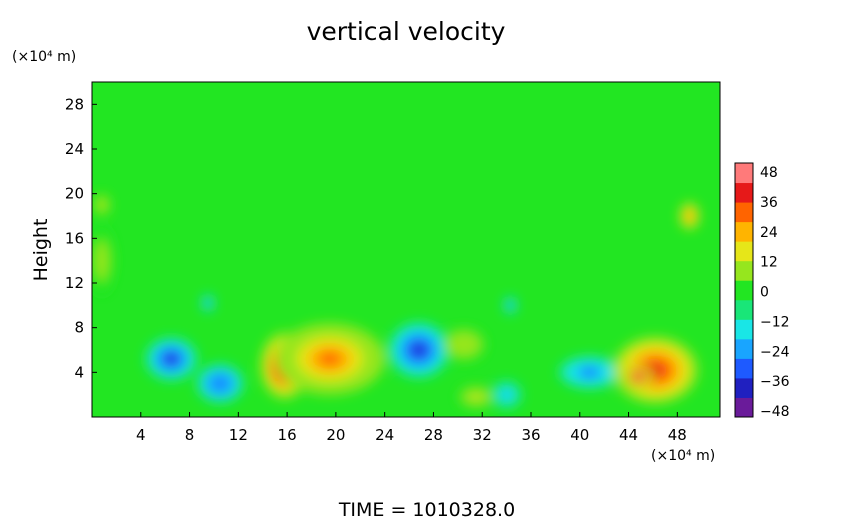 The height and width of the screenshot is (519, 854). Describe the element at coordinates (530, 435) in the screenshot. I see `x-tick-label: 36` at that location.